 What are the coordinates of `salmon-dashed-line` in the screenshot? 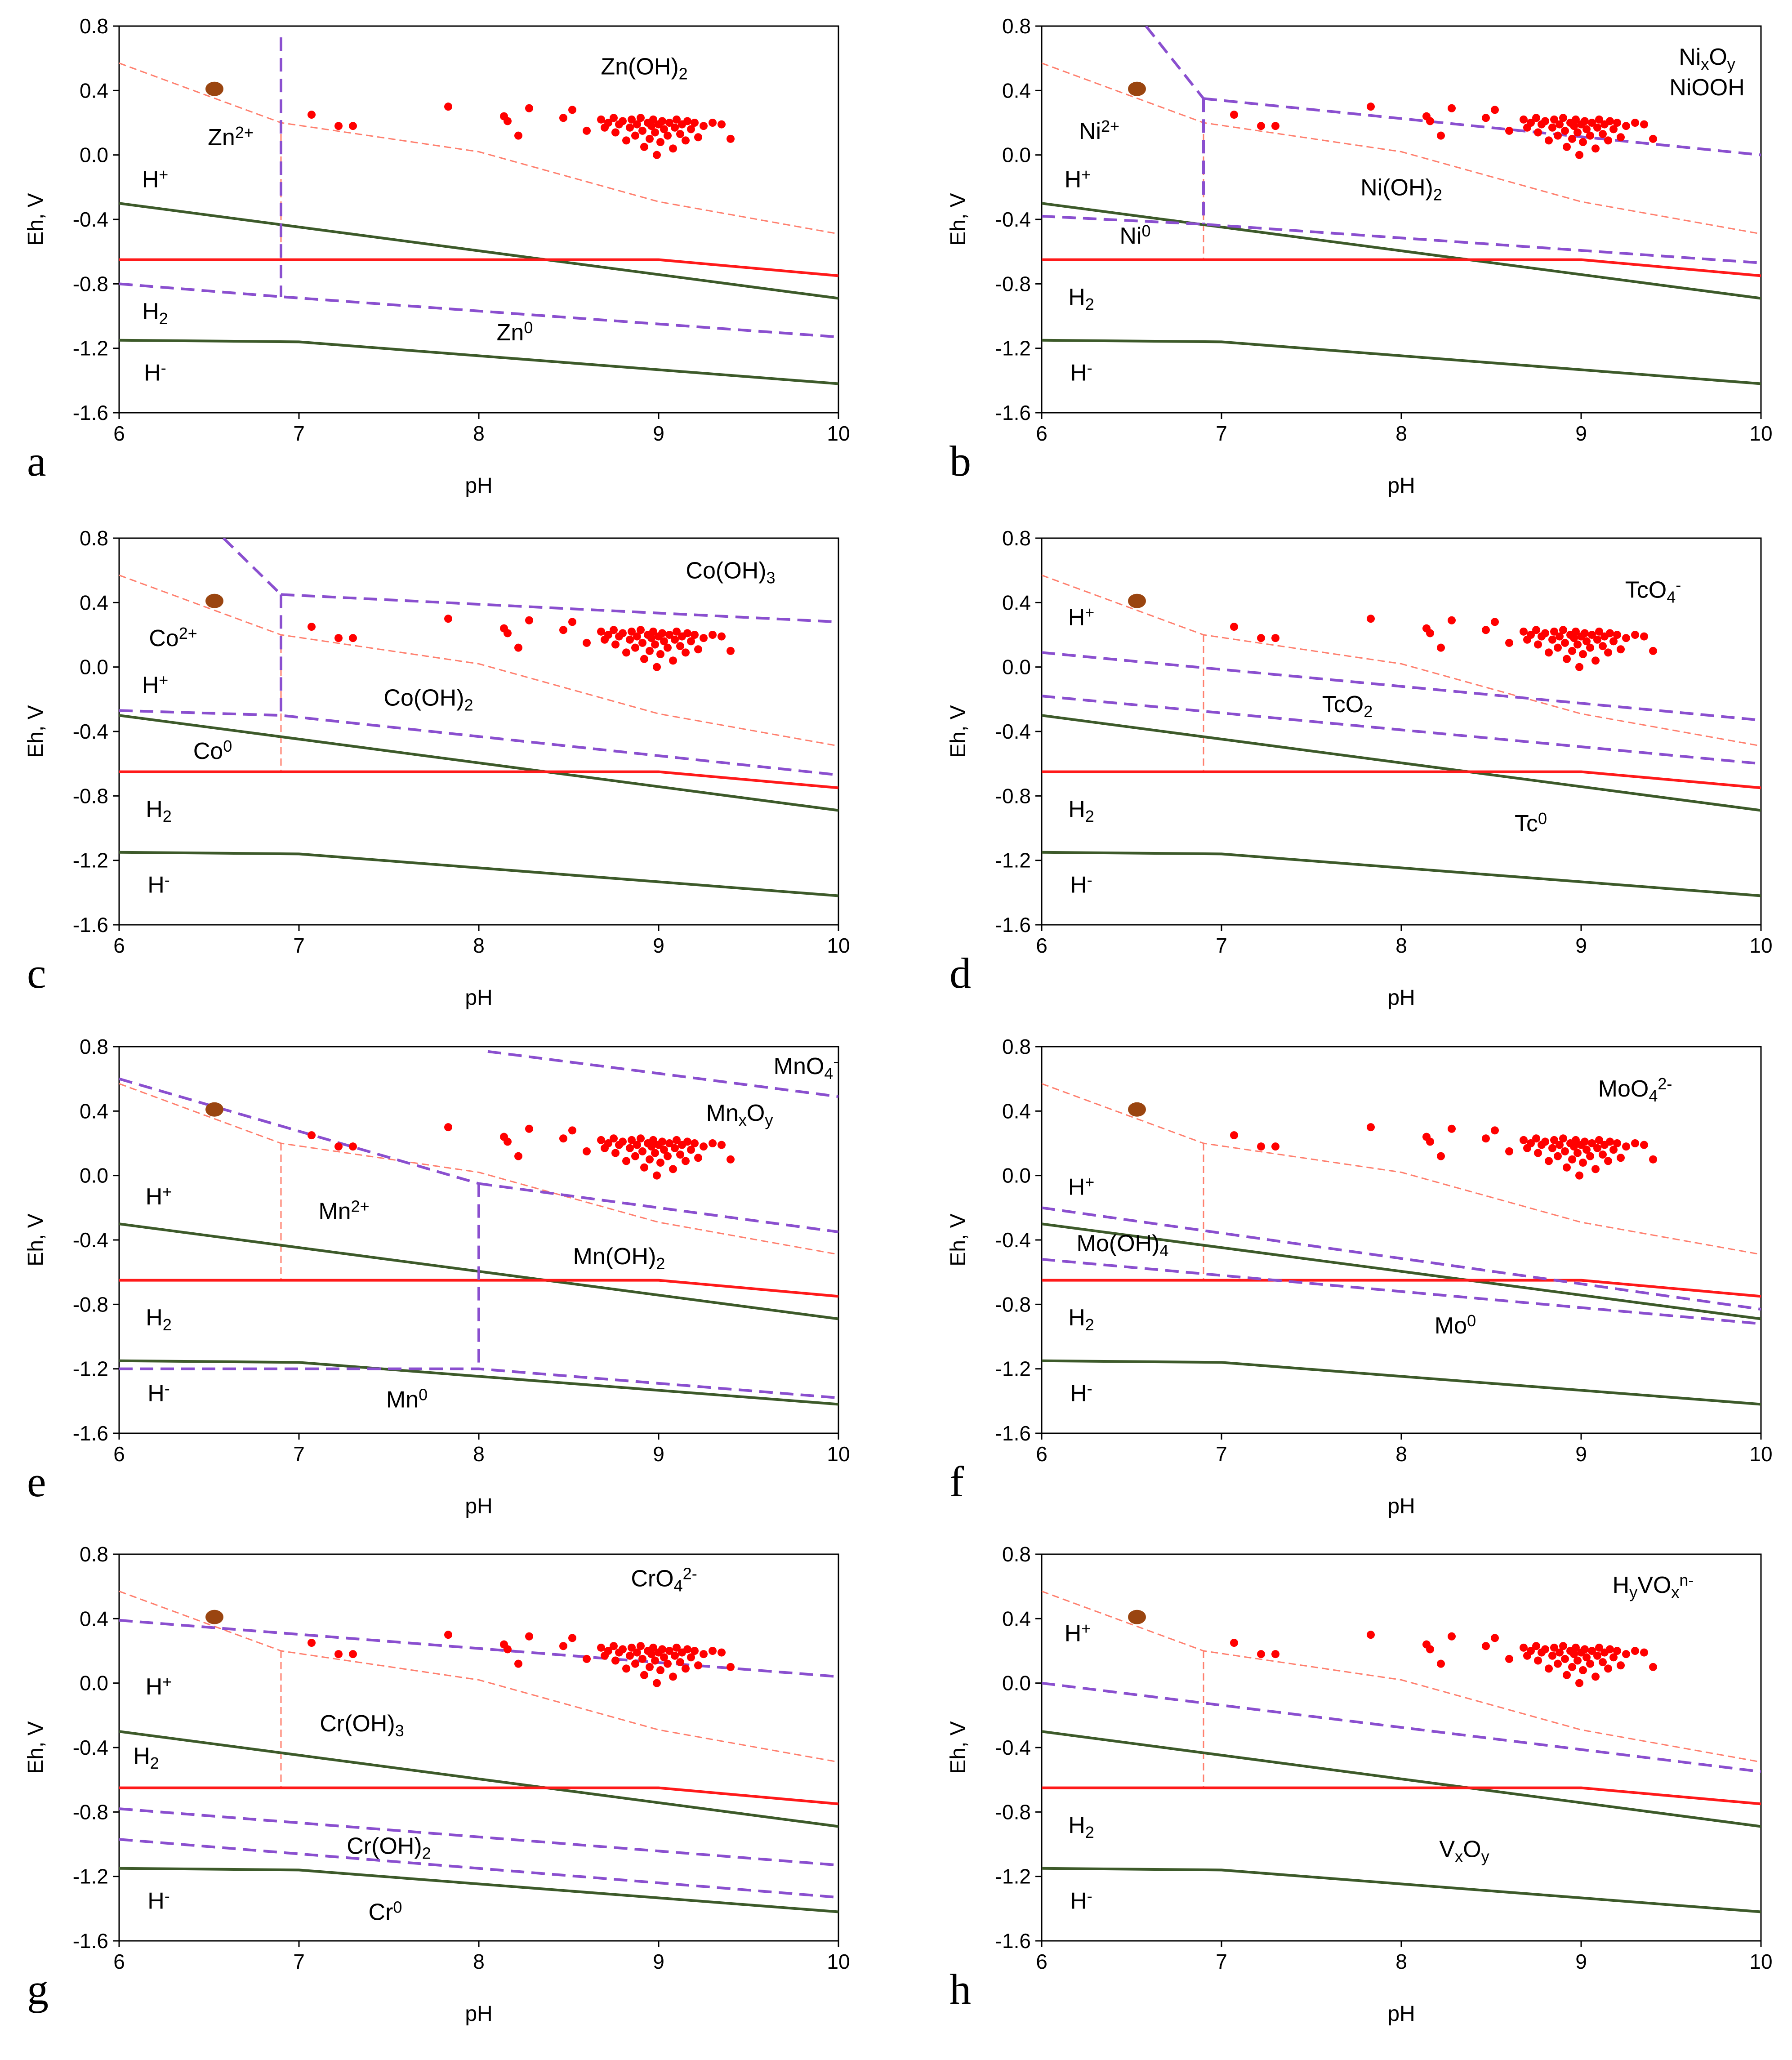 It's located at (1401, 1677).